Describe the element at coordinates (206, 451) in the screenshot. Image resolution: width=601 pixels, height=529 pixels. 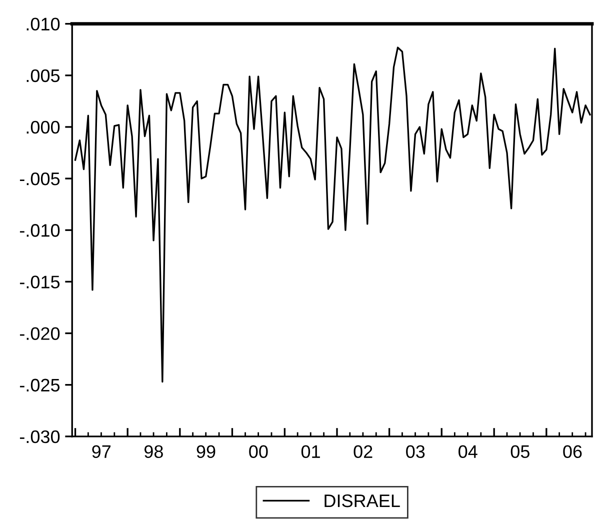
I see `x-tick-label: 99` at that location.